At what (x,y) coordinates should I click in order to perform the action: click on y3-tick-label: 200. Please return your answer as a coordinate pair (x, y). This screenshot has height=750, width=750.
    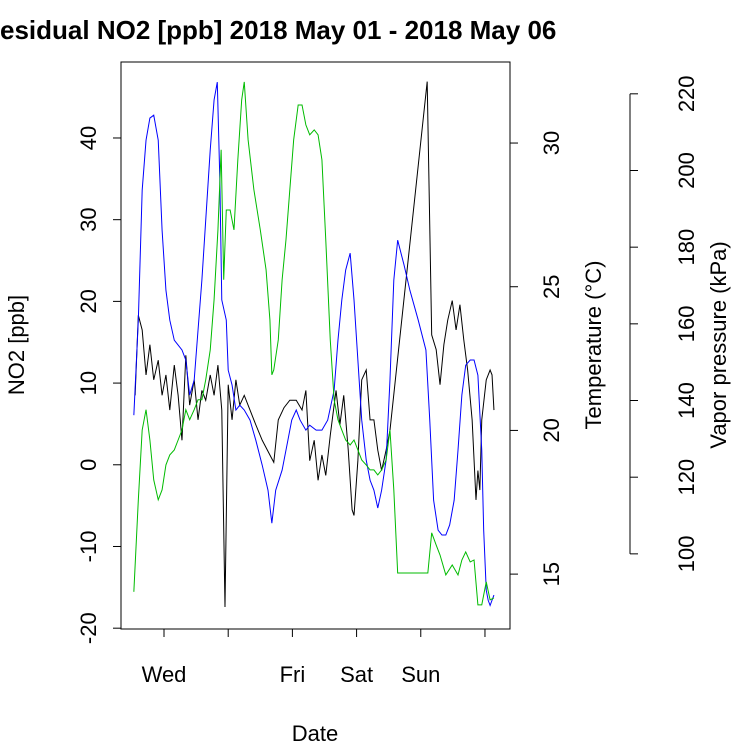
    Looking at the image, I should click on (686, 170).